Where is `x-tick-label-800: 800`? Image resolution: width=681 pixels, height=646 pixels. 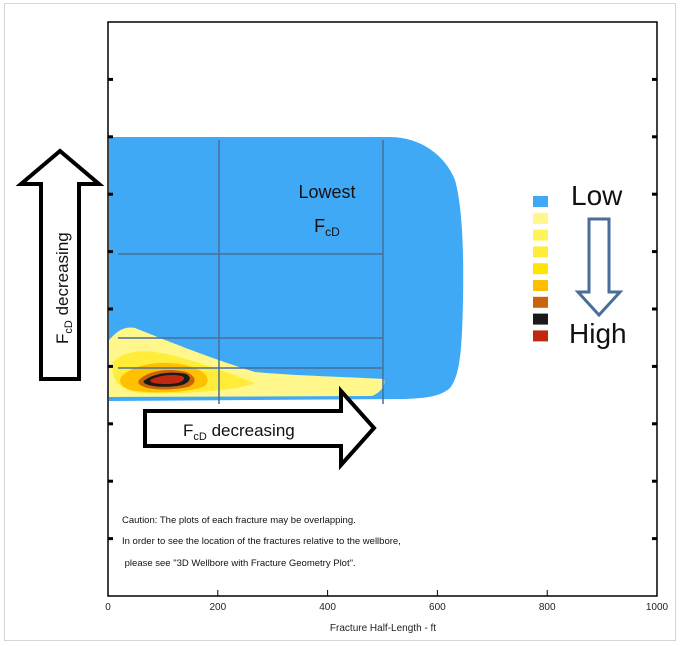
x-tick-label-800: 800 is located at coordinates (547, 607).